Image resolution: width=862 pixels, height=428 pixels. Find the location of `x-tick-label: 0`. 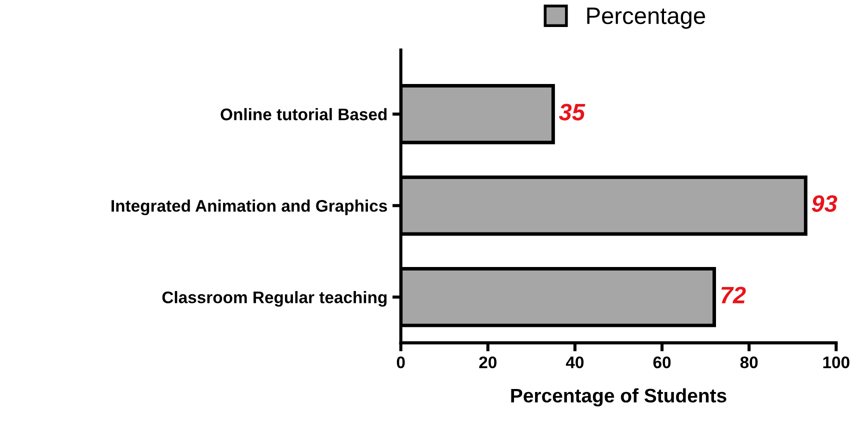

x-tick-label: 0 is located at coordinates (400, 362).